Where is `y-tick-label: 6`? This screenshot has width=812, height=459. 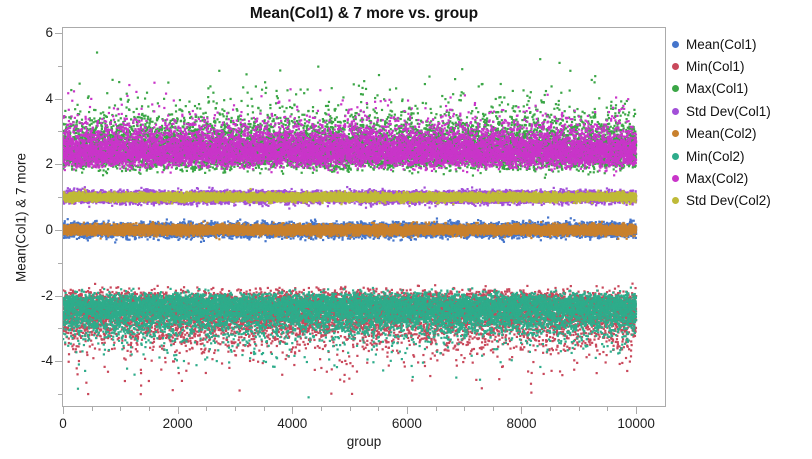 y-tick-label: 6 is located at coordinates (49, 32).